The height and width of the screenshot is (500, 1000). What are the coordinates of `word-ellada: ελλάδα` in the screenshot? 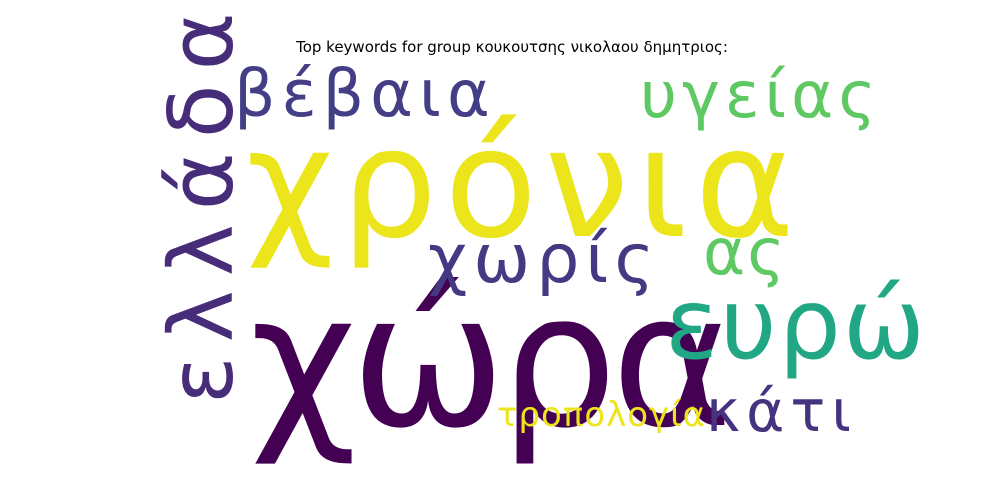 It's located at (201, 202).